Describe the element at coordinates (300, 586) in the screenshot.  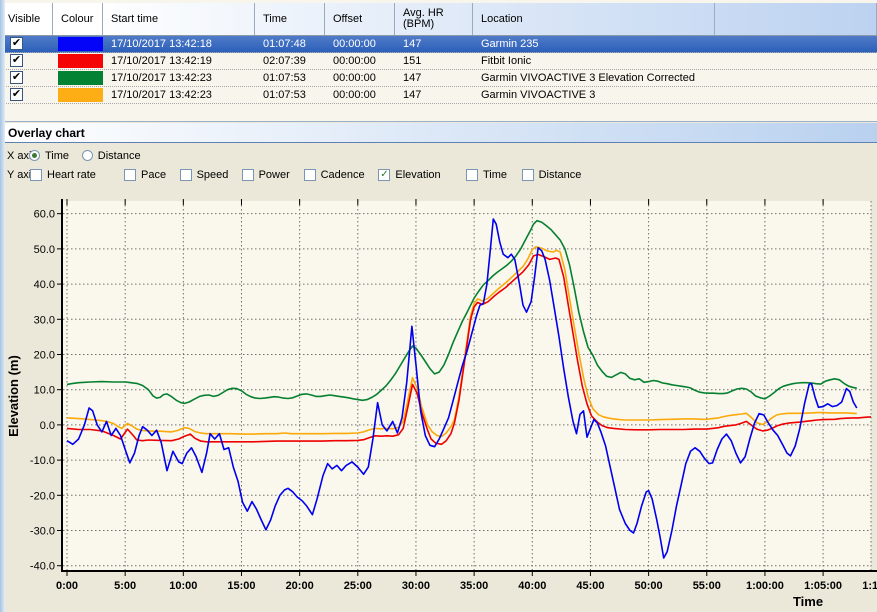
I see `x-tick-label: 20:00` at that location.